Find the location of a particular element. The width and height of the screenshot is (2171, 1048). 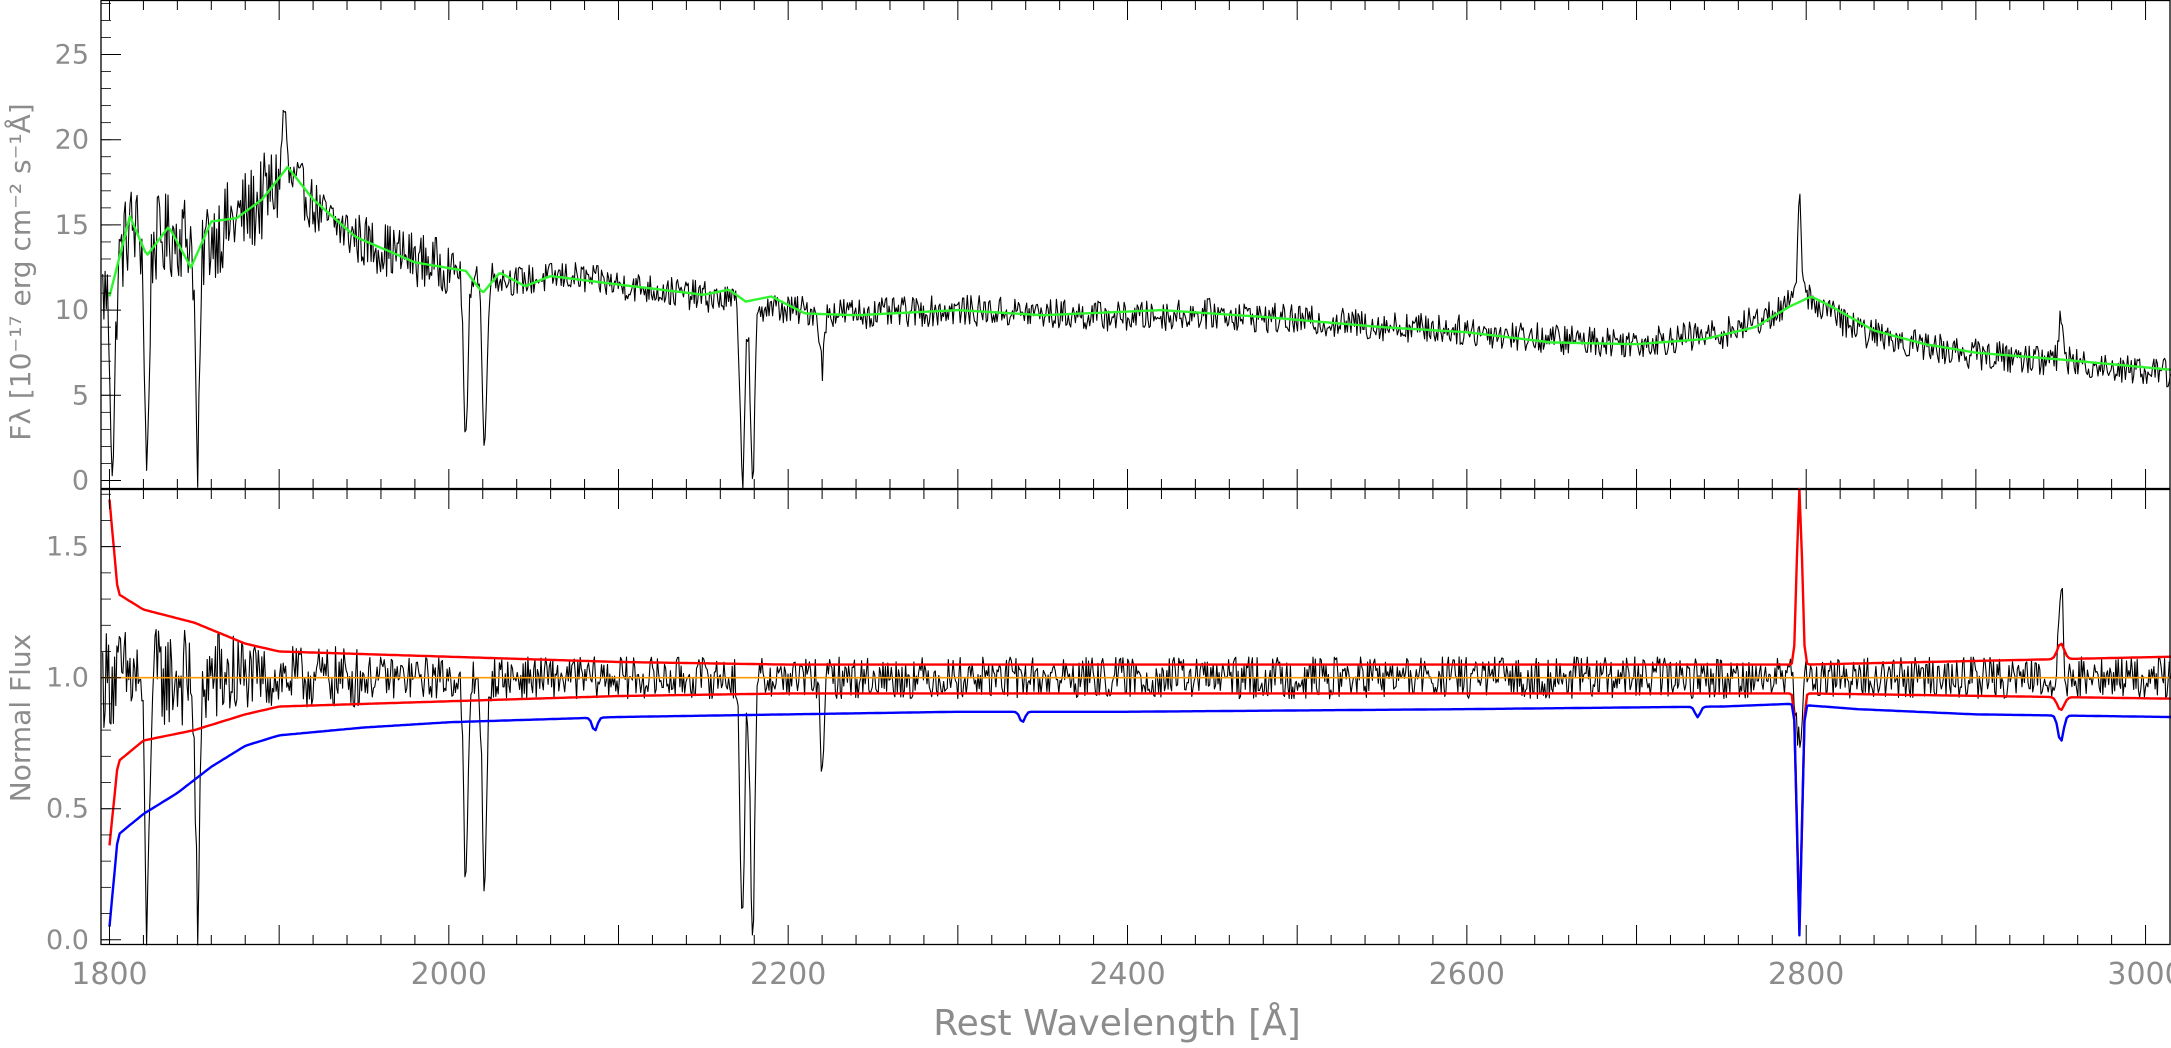

x-tick-label: 2000 is located at coordinates (449, 974).